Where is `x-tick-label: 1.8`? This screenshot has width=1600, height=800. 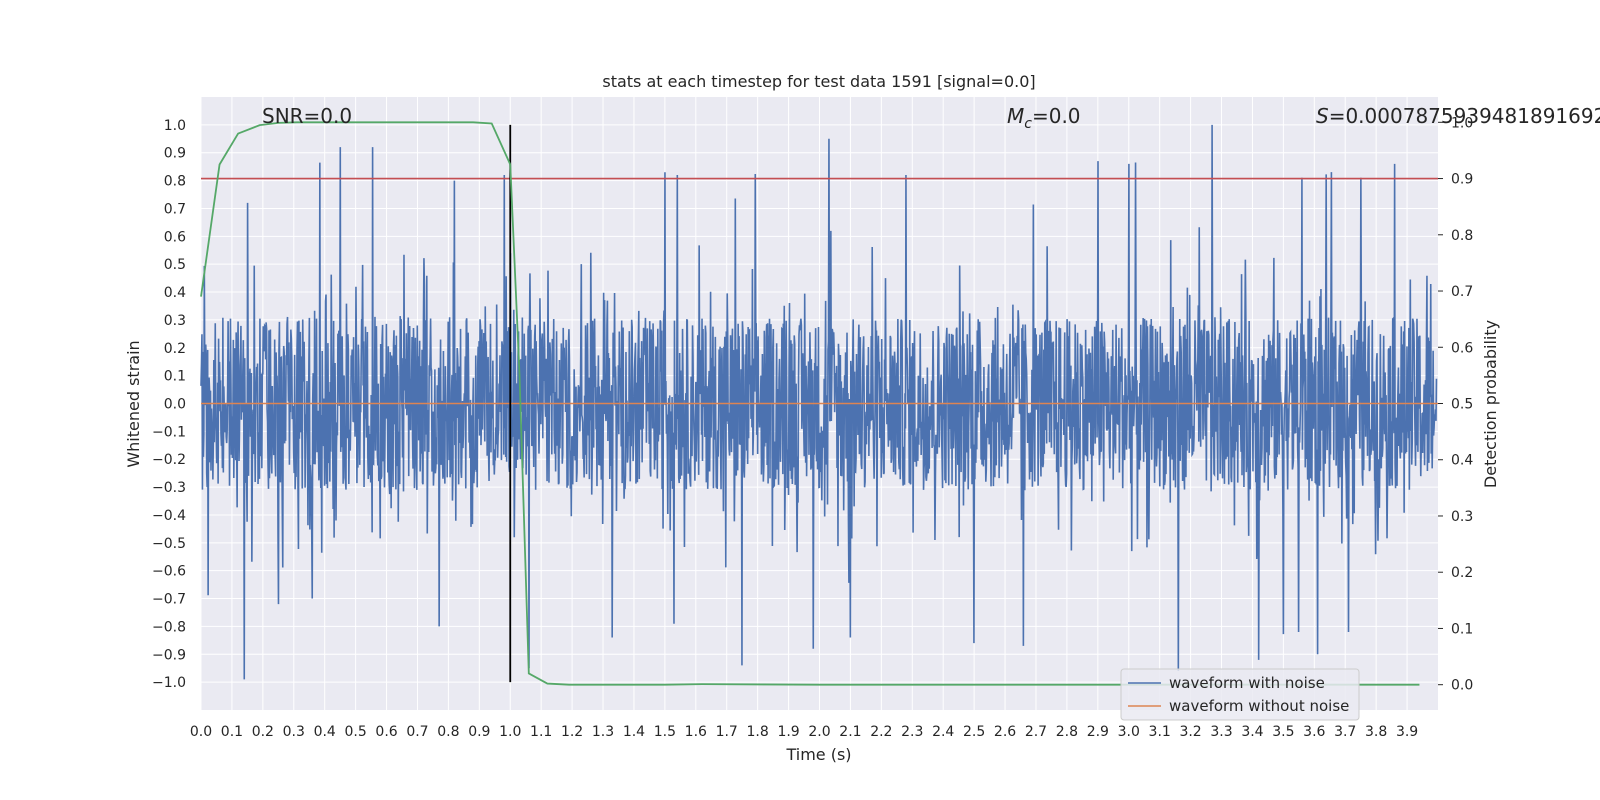
x-tick-label: 1.8 is located at coordinates (758, 732).